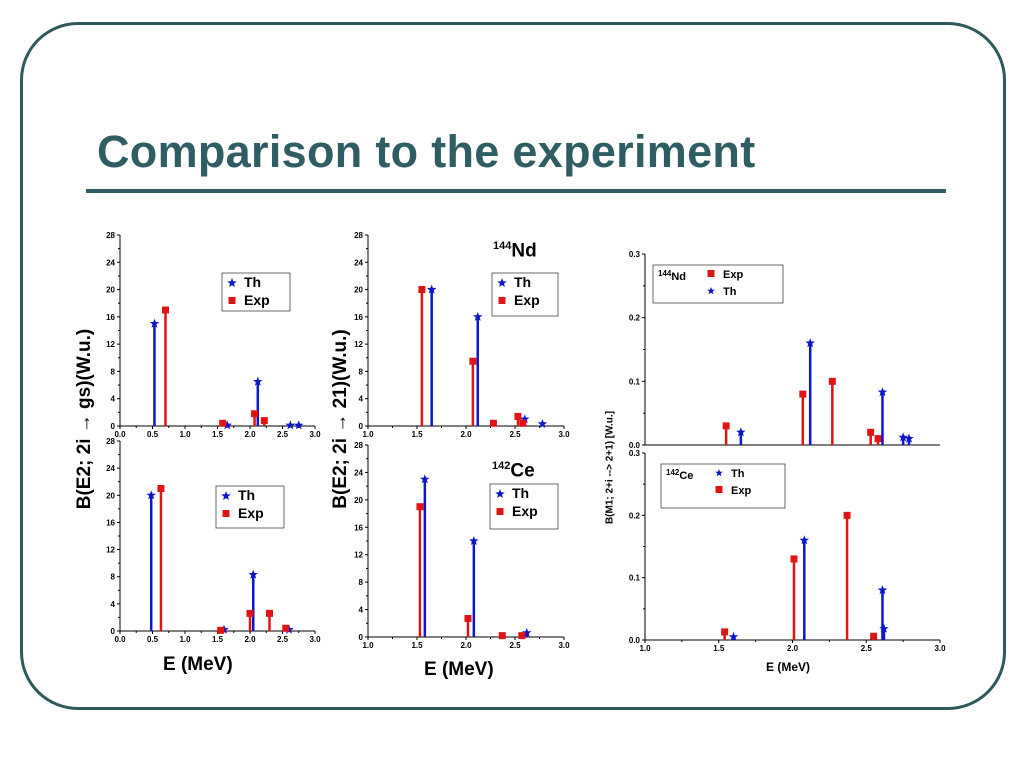 Image resolution: width=1024 pixels, height=768 pixels. I want to click on right-x-axis-label: E (MeV), so click(788, 667).